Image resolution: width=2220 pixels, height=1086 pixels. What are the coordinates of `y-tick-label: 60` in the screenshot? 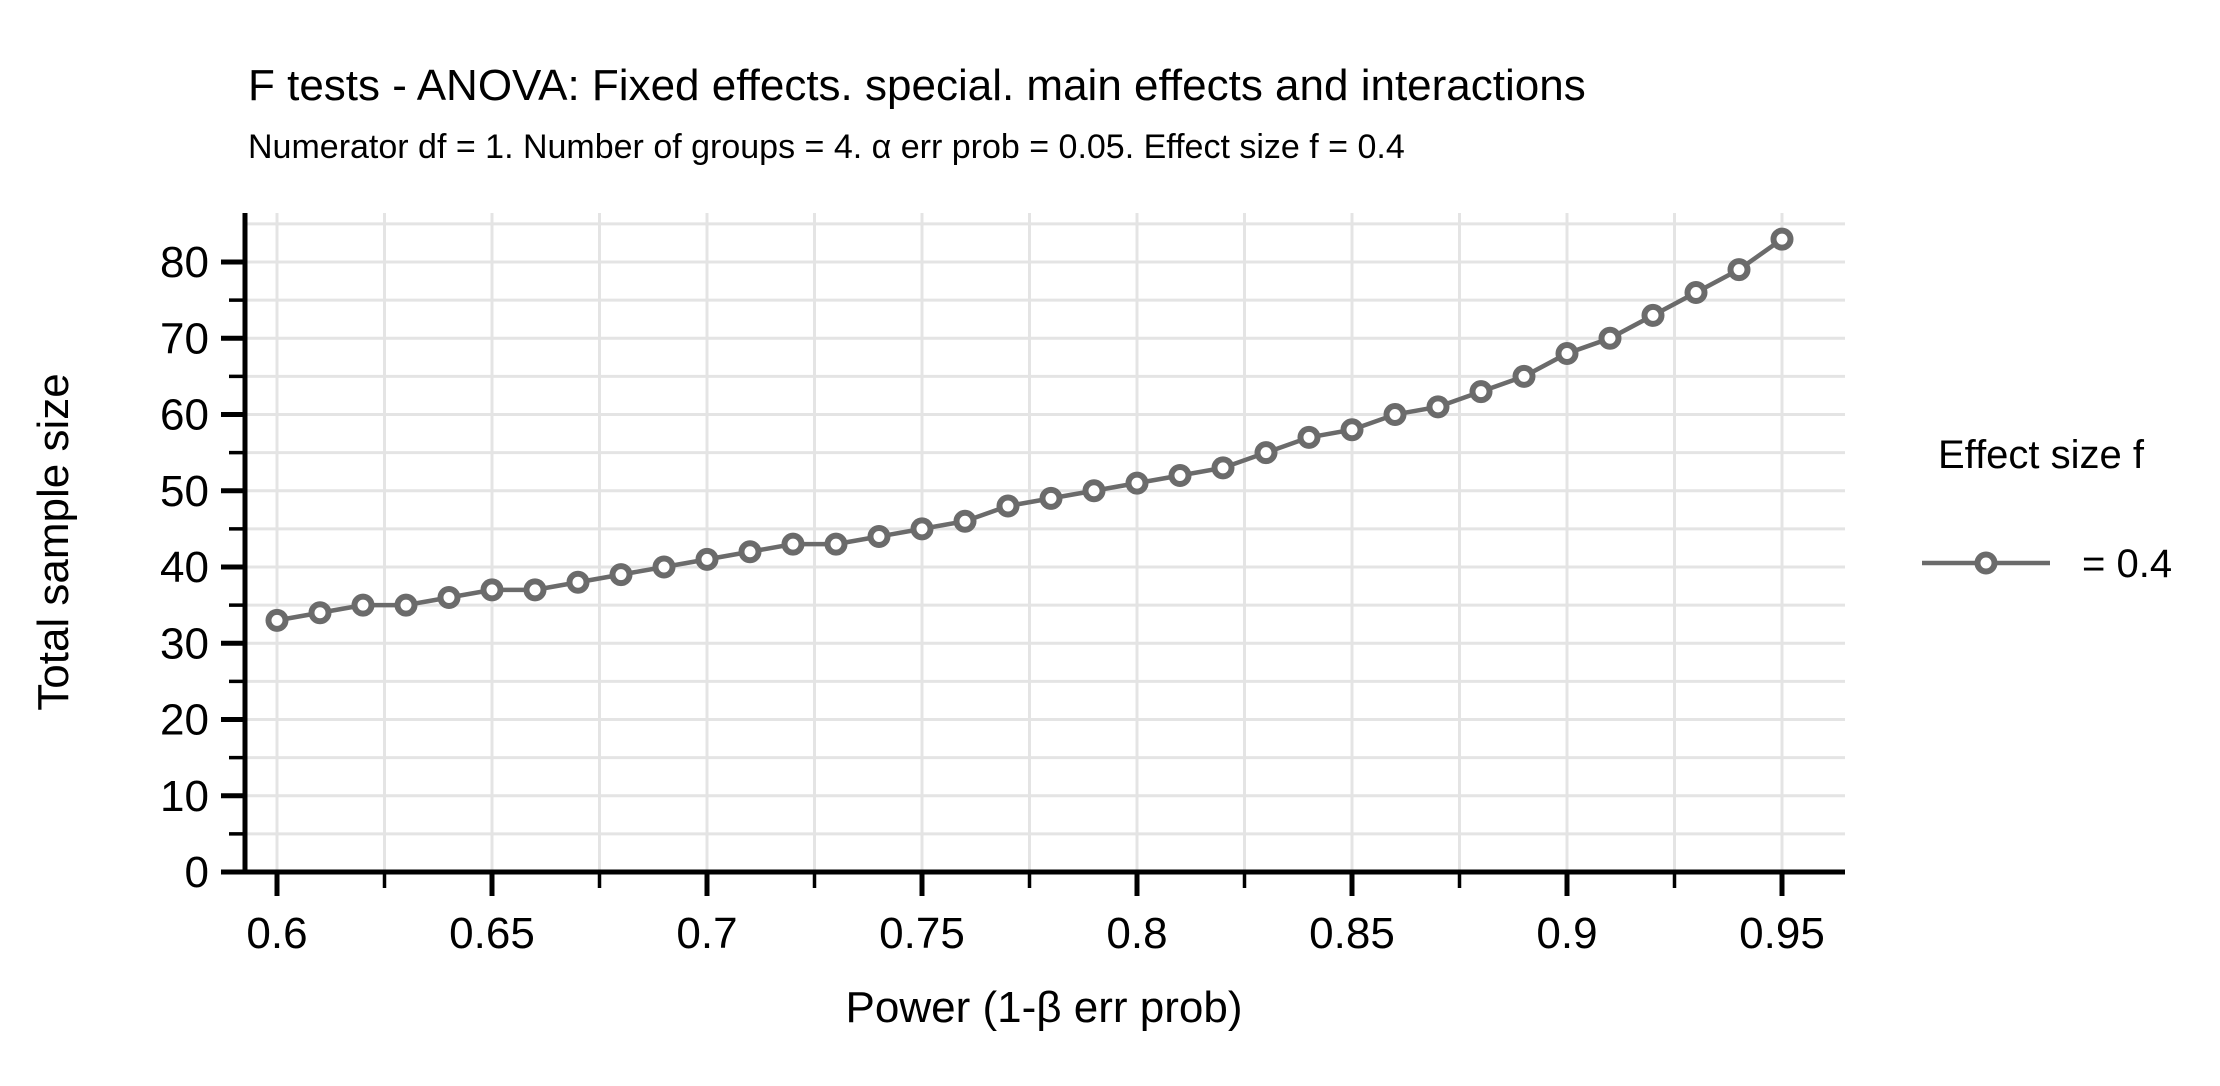 It's located at (184, 415).